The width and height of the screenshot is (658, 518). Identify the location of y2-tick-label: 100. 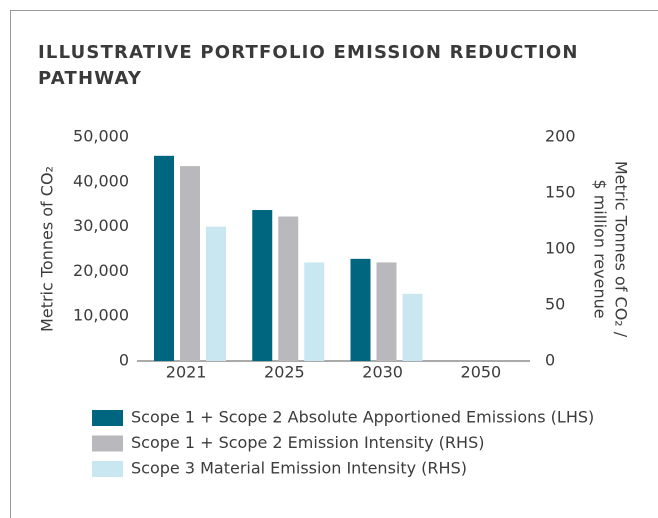
(560, 248).